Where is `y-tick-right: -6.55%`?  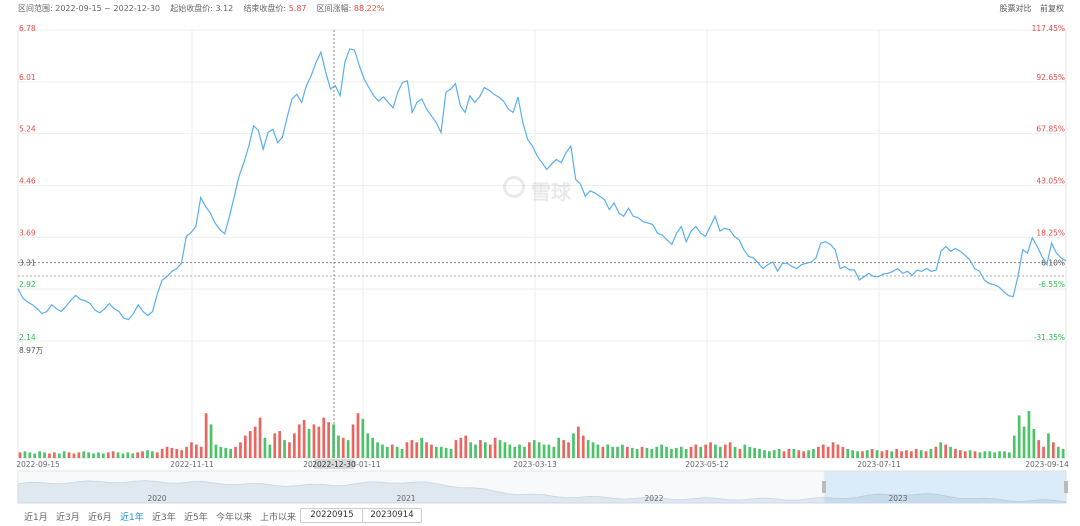
y-tick-right: -6.55% is located at coordinates (1051, 284).